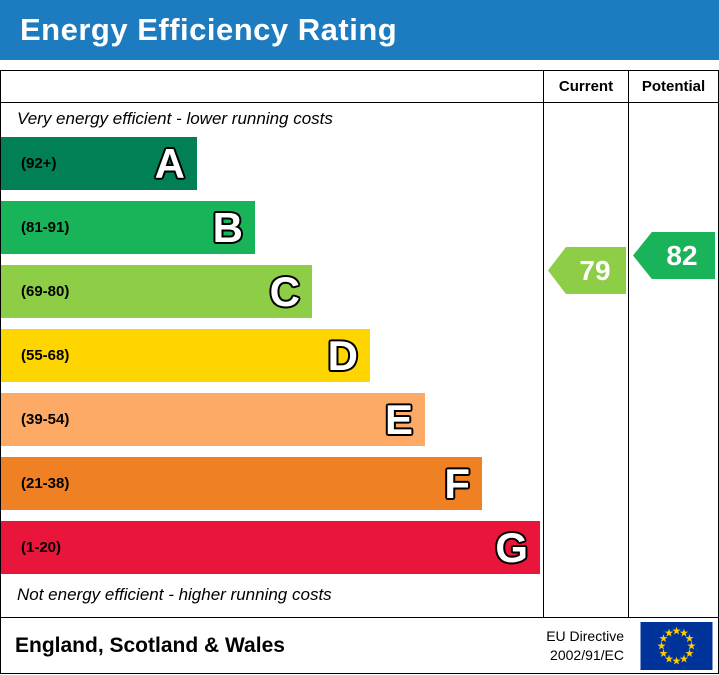 This screenshot has width=719, height=675. What do you see at coordinates (585, 646) in the screenshot?
I see `eu-directive-label: EU Directive 2002/91/EC` at bounding box center [585, 646].